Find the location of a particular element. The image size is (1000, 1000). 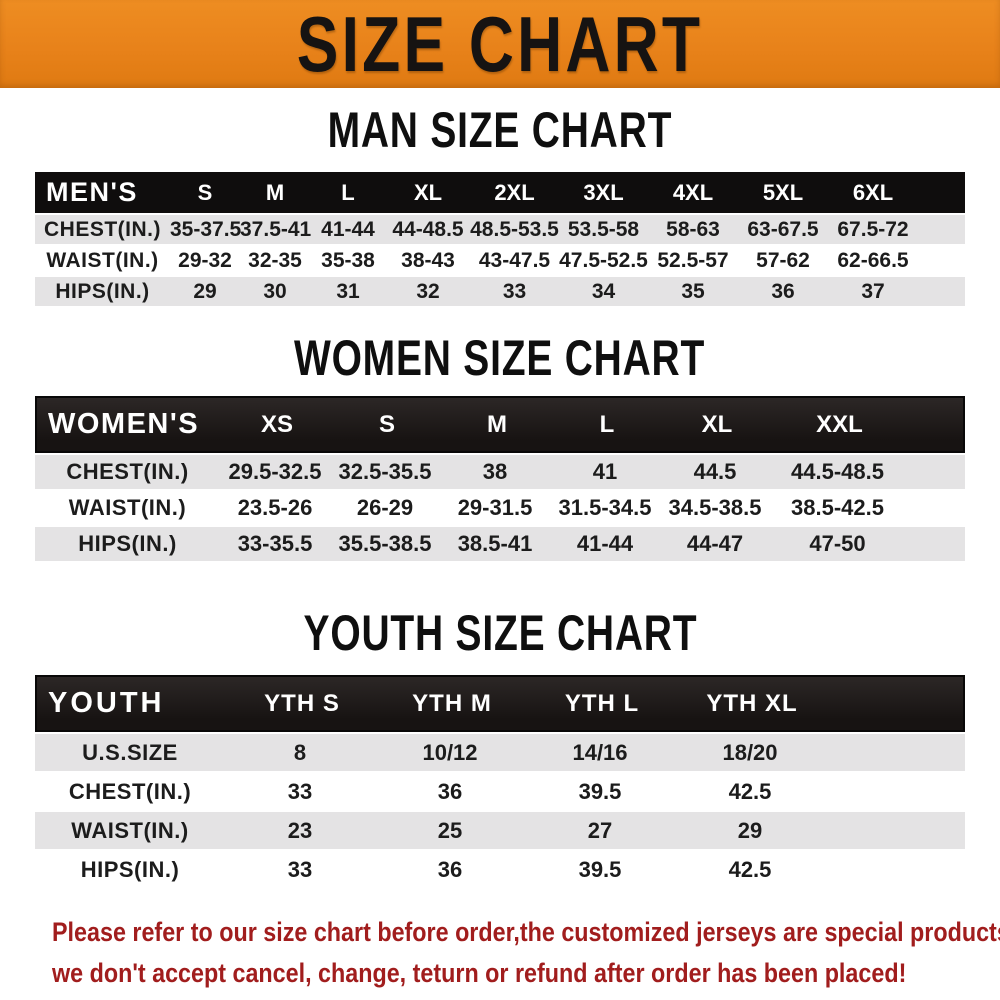

table-cell: 29-31.5 is located at coordinates (495, 507).